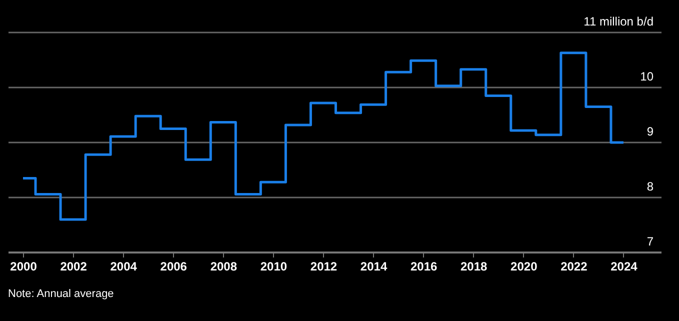 The height and width of the screenshot is (321, 679). I want to click on x-tick-label: 2010, so click(274, 267).